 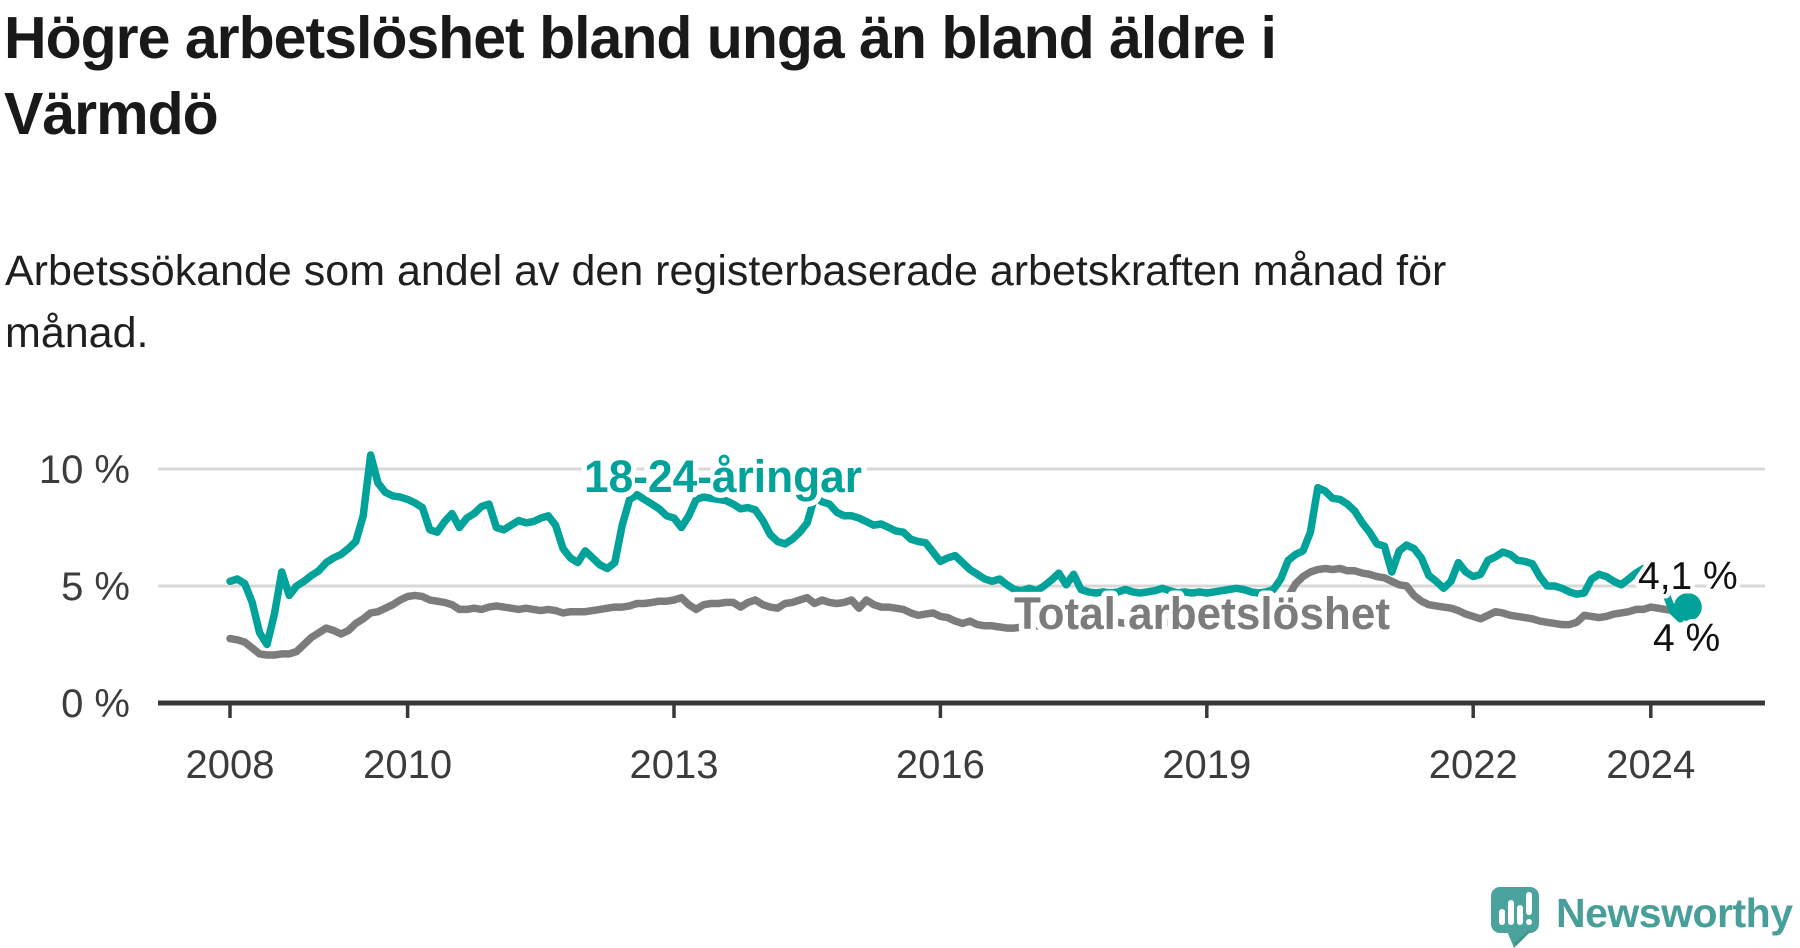 I want to click on series-label-total: Total arbetslöshet, so click(x=1202, y=613).